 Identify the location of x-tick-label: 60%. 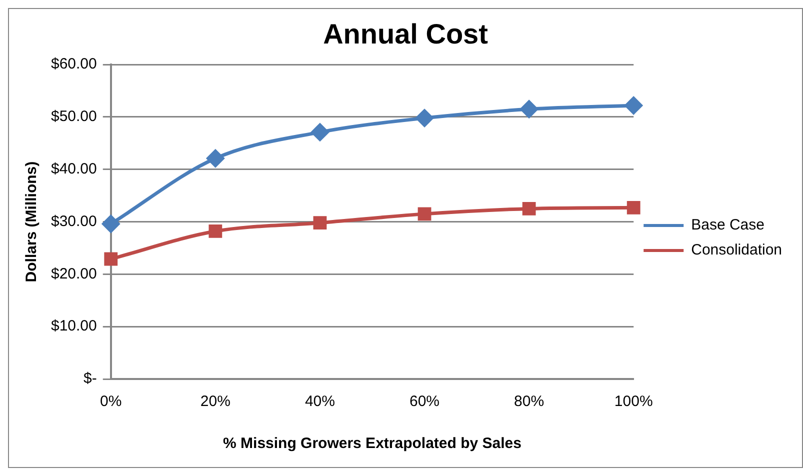
(425, 401).